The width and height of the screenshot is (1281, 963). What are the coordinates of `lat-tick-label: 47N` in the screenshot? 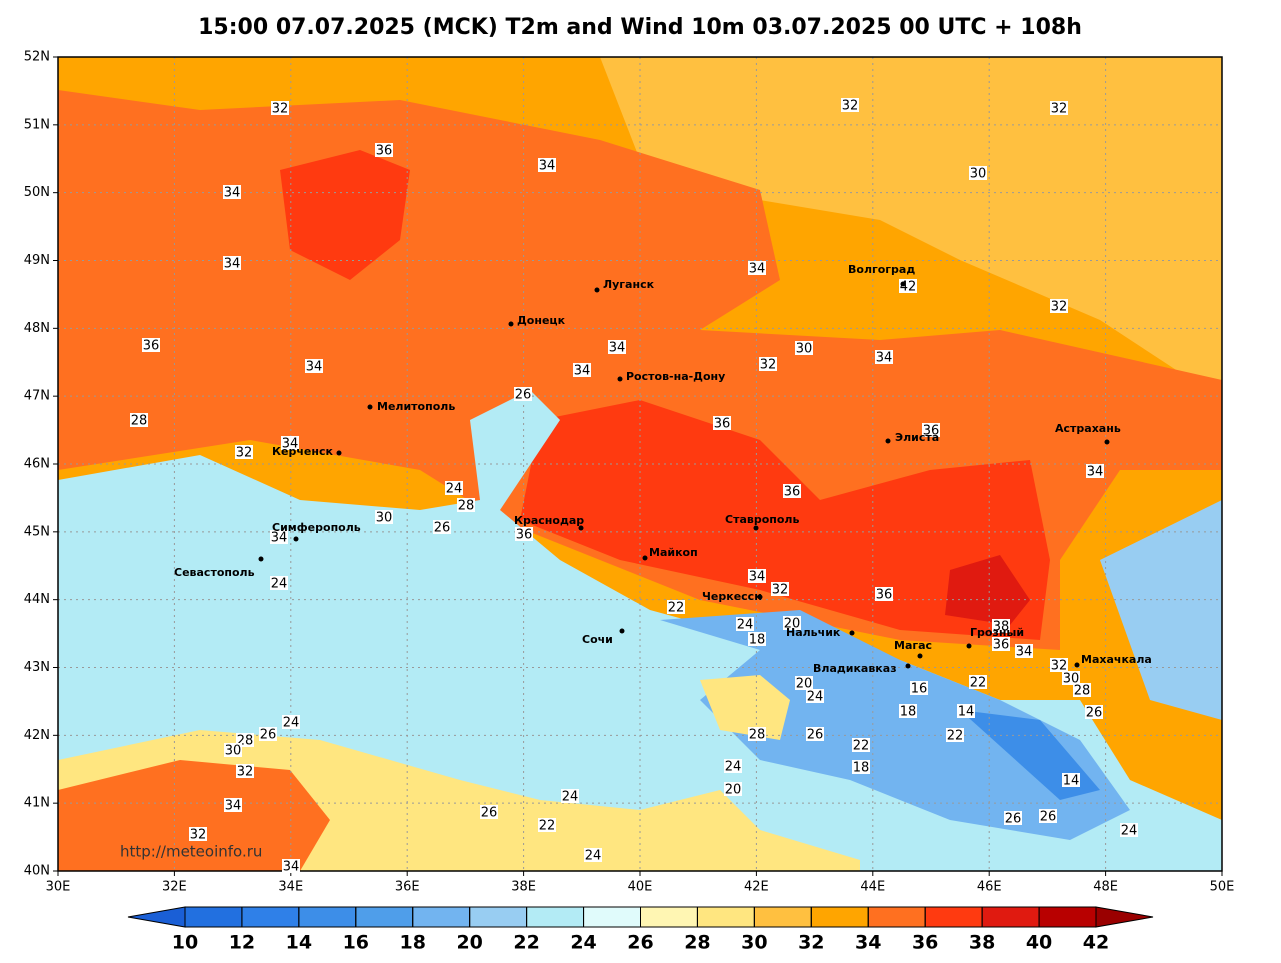 It's located at (37, 396).